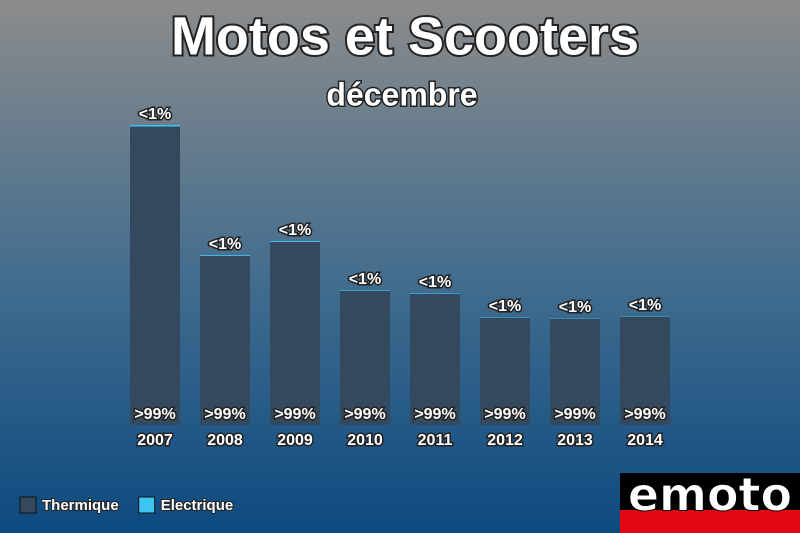 The image size is (800, 533). Describe the element at coordinates (505, 440) in the screenshot. I see `x-tick-label: 2012` at that location.